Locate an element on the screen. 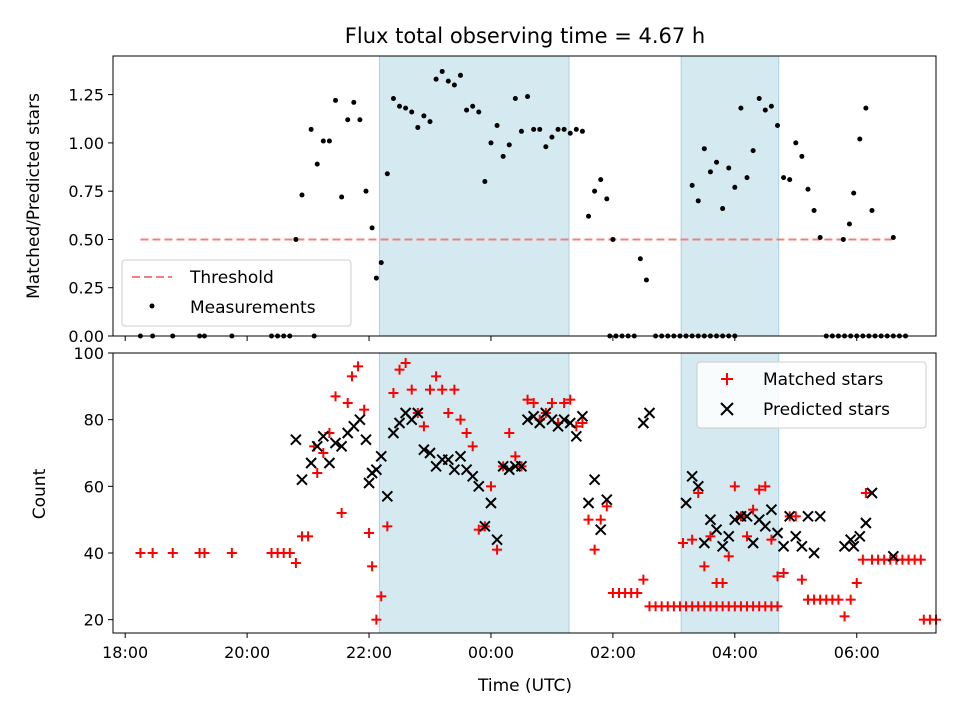 The image size is (960, 720). legend-matched-label: Matched stars is located at coordinates (823, 380).